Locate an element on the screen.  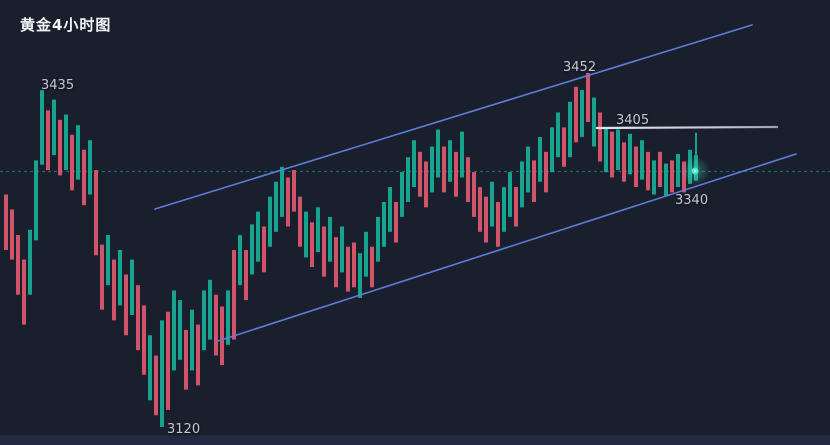
resistance-line is located at coordinates (687, 127).